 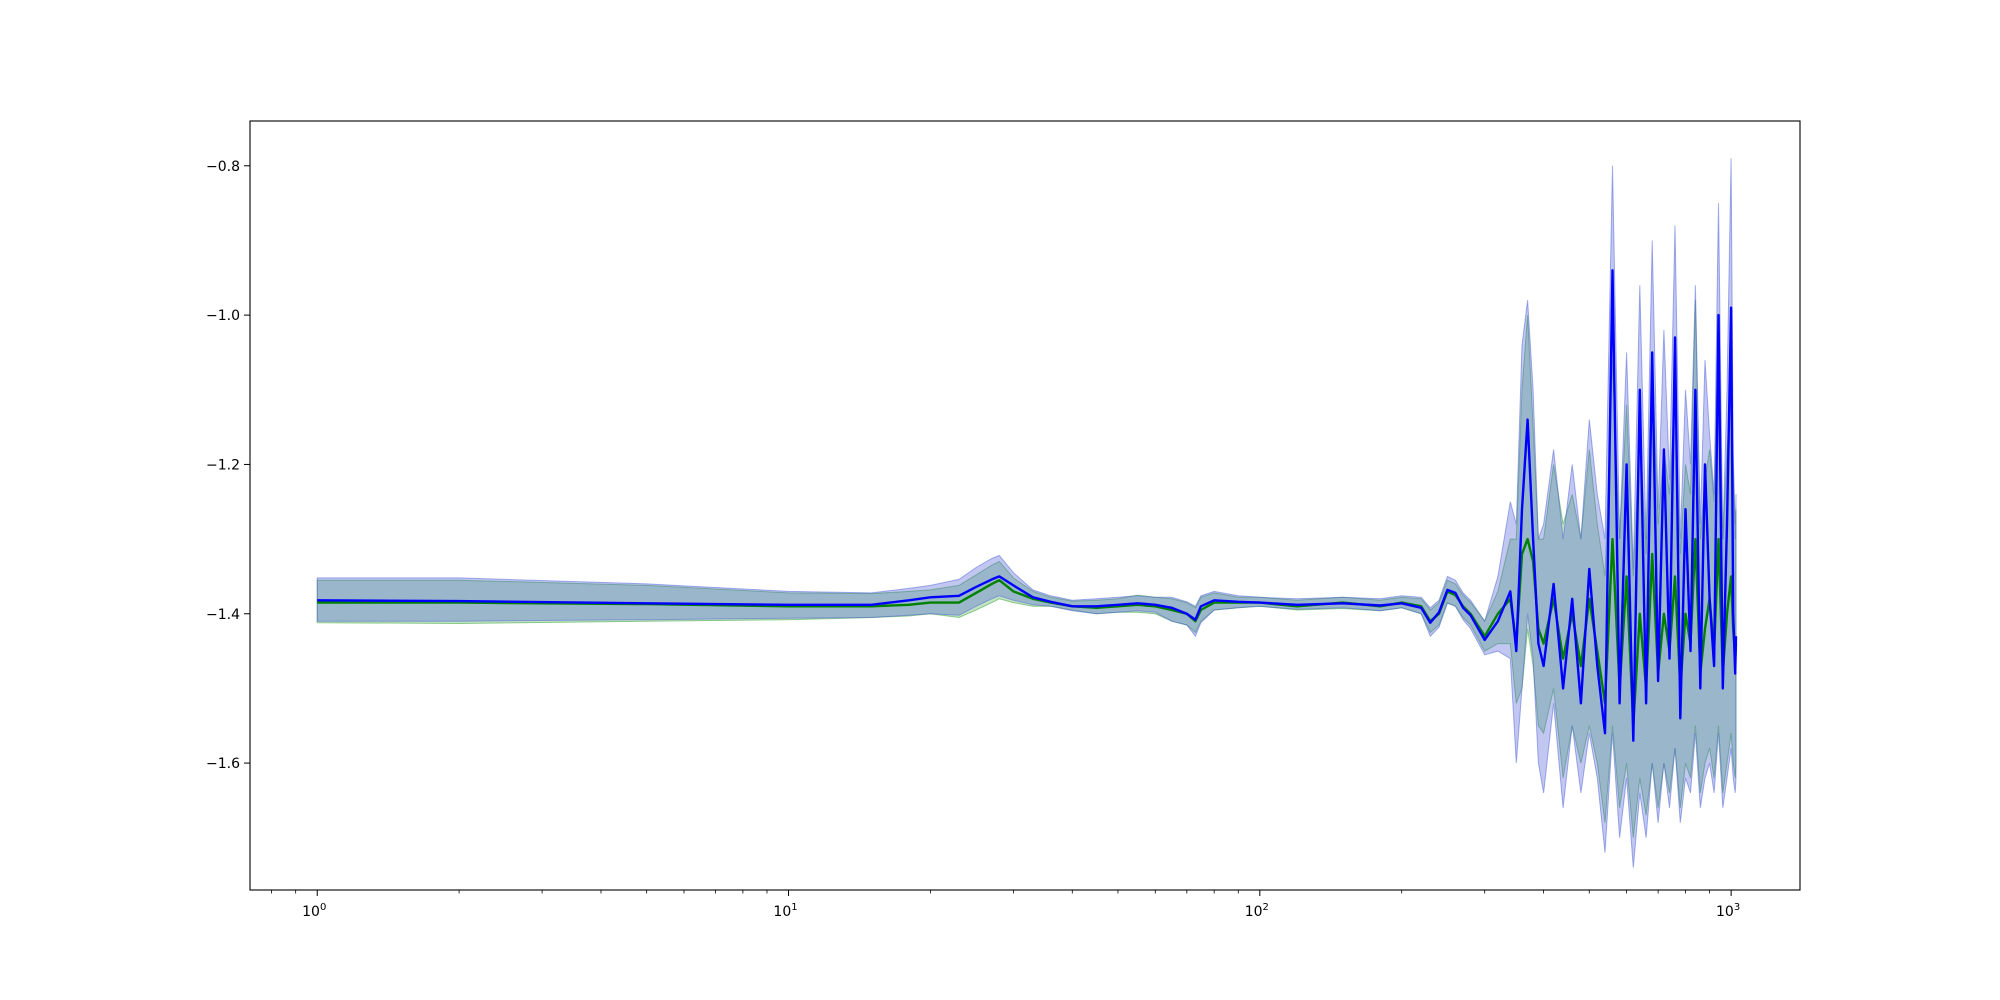 I want to click on x-tick-label: 102, so click(x=1257, y=911).